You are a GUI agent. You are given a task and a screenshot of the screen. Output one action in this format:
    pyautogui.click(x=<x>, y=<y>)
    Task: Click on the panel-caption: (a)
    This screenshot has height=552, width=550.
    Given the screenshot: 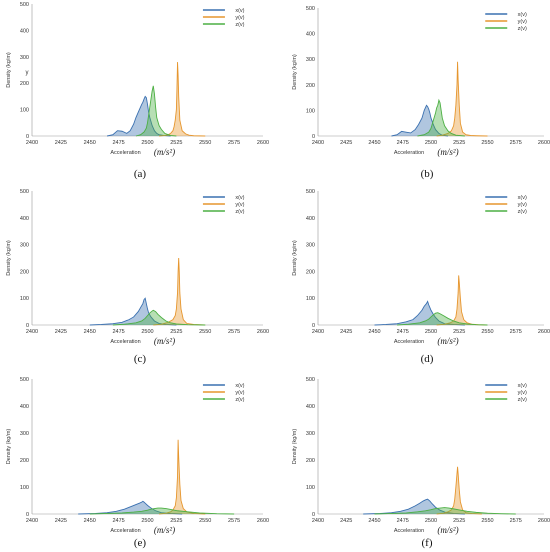 What is the action you would take?
    pyautogui.click(x=140, y=174)
    